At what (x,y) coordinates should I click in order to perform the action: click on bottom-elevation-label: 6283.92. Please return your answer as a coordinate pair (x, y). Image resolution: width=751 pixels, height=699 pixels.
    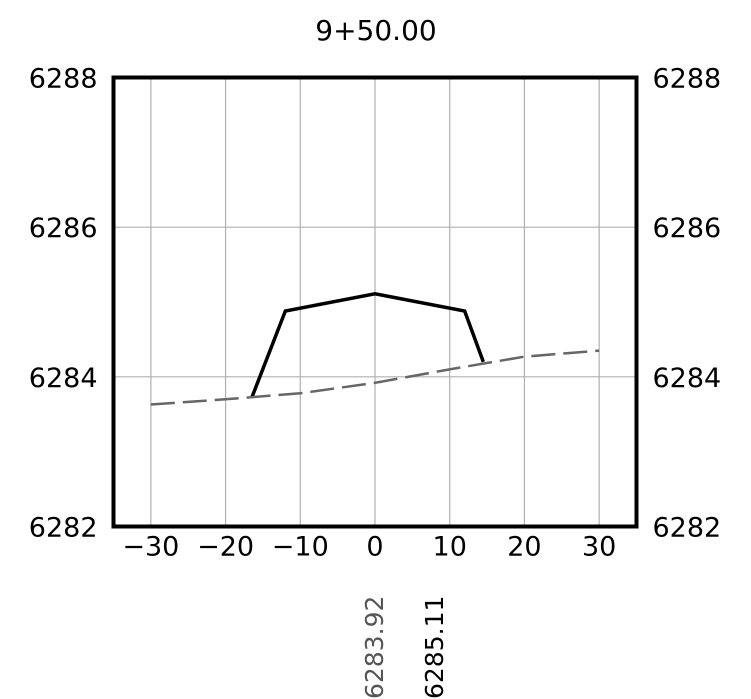
    Looking at the image, I should click on (374, 647).